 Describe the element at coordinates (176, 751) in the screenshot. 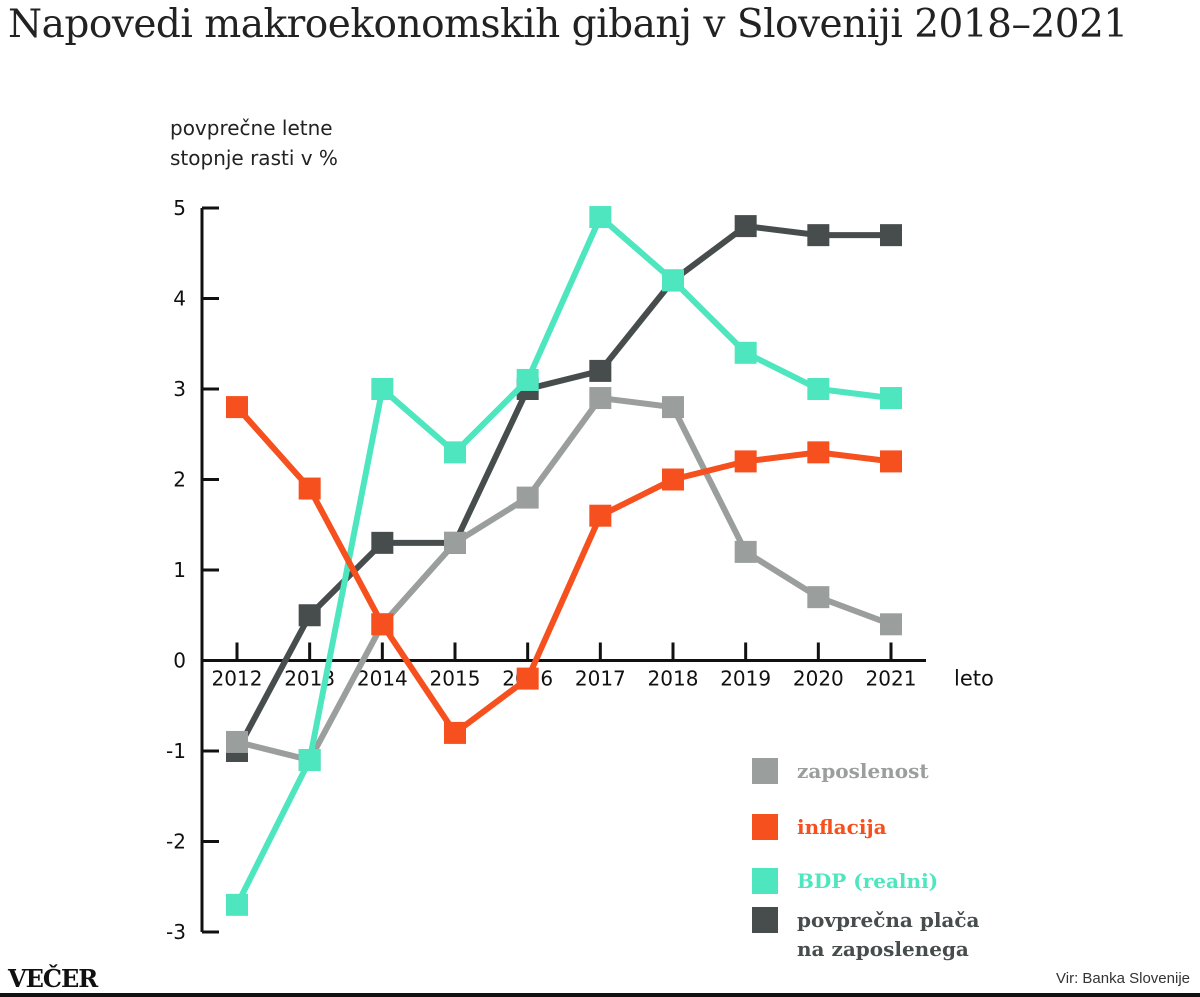

I see `y-tick-label: -1` at that location.